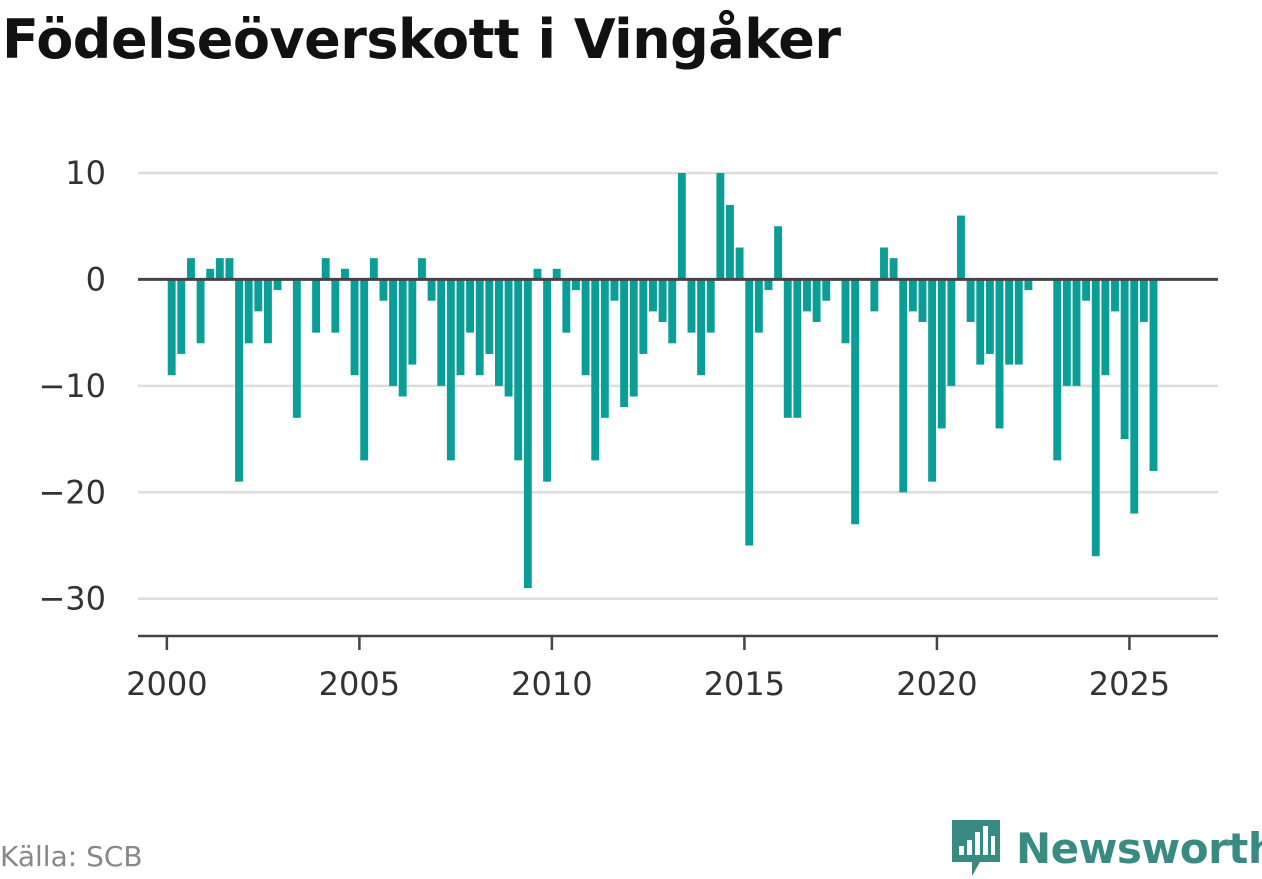  What do you see at coordinates (1139, 848) in the screenshot?
I see `brand-name: Newsworthy` at bounding box center [1139, 848].